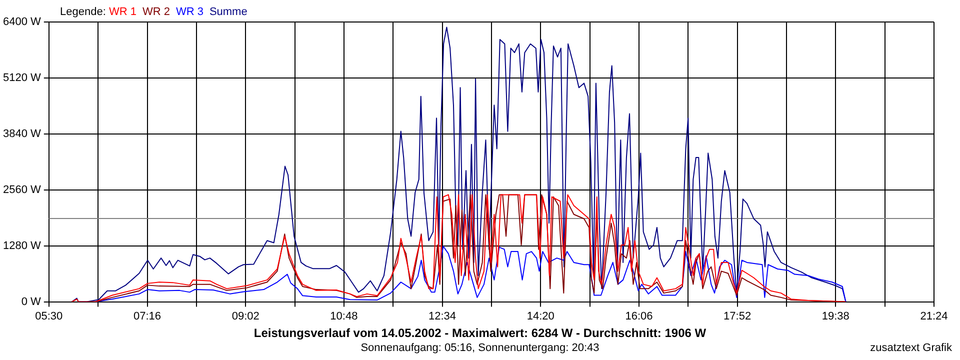 The height and width of the screenshot is (360, 960). I want to click on x-tick-label: 05:30, so click(49, 316).